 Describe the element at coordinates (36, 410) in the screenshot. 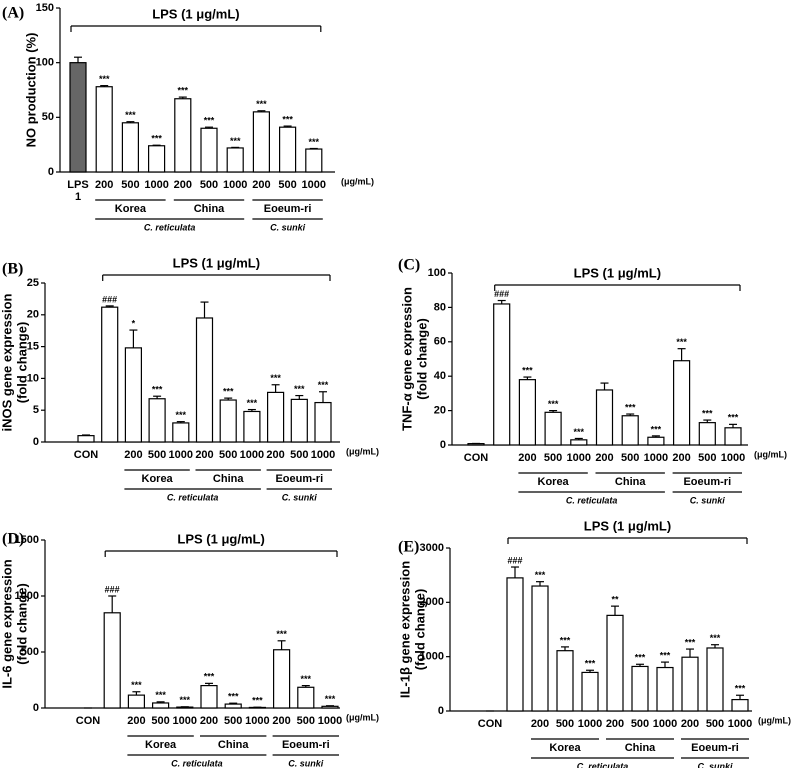

I see `y-tick-label: 5` at that location.